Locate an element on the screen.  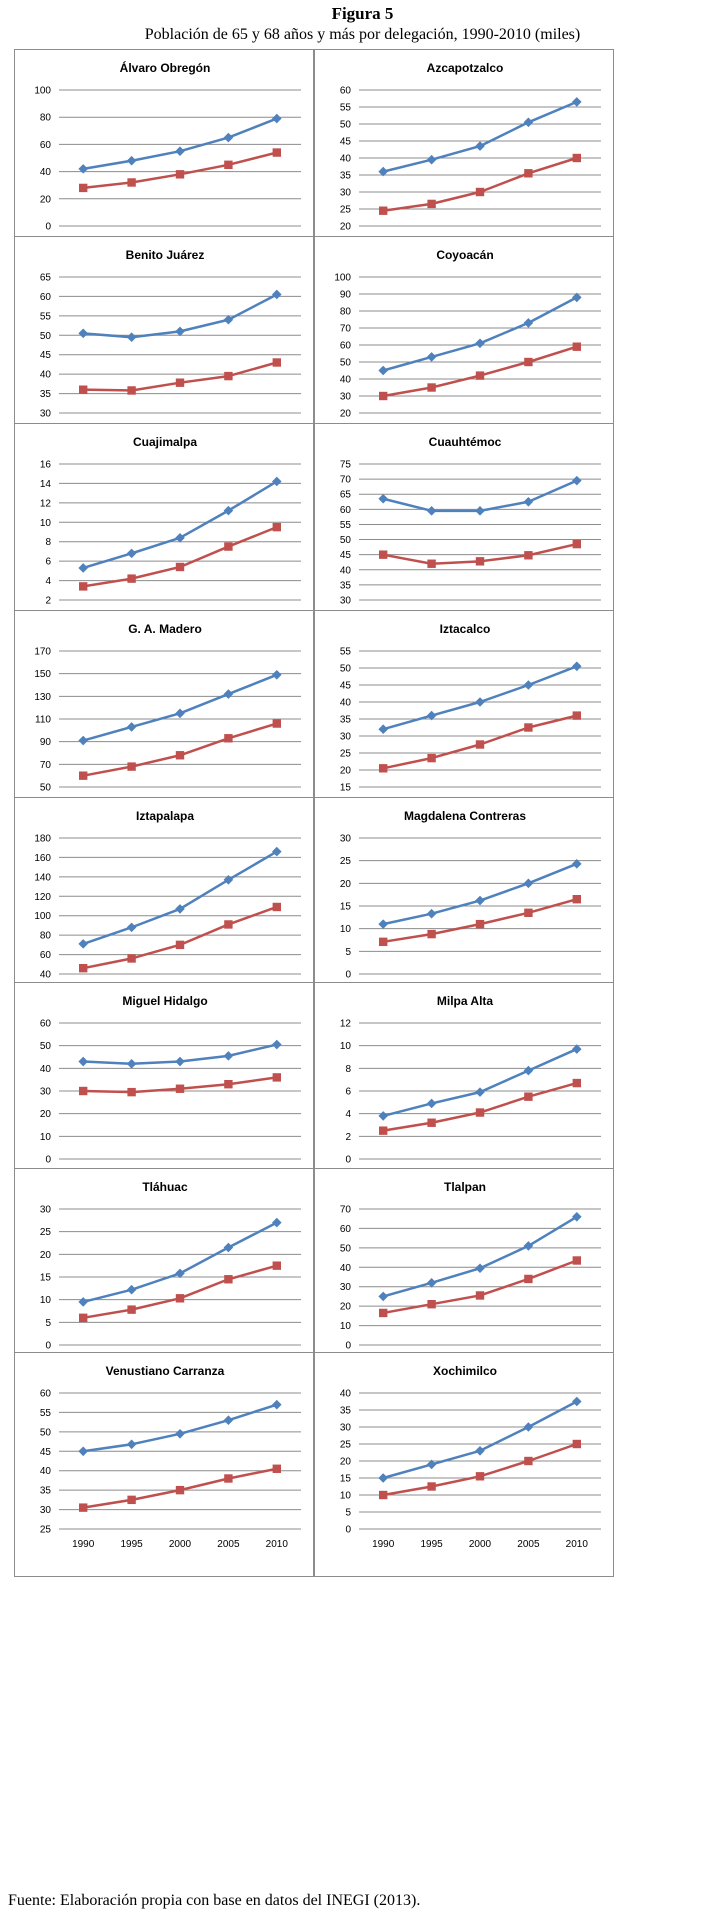
y-tick-label: 65 is located at coordinates (46, 278).